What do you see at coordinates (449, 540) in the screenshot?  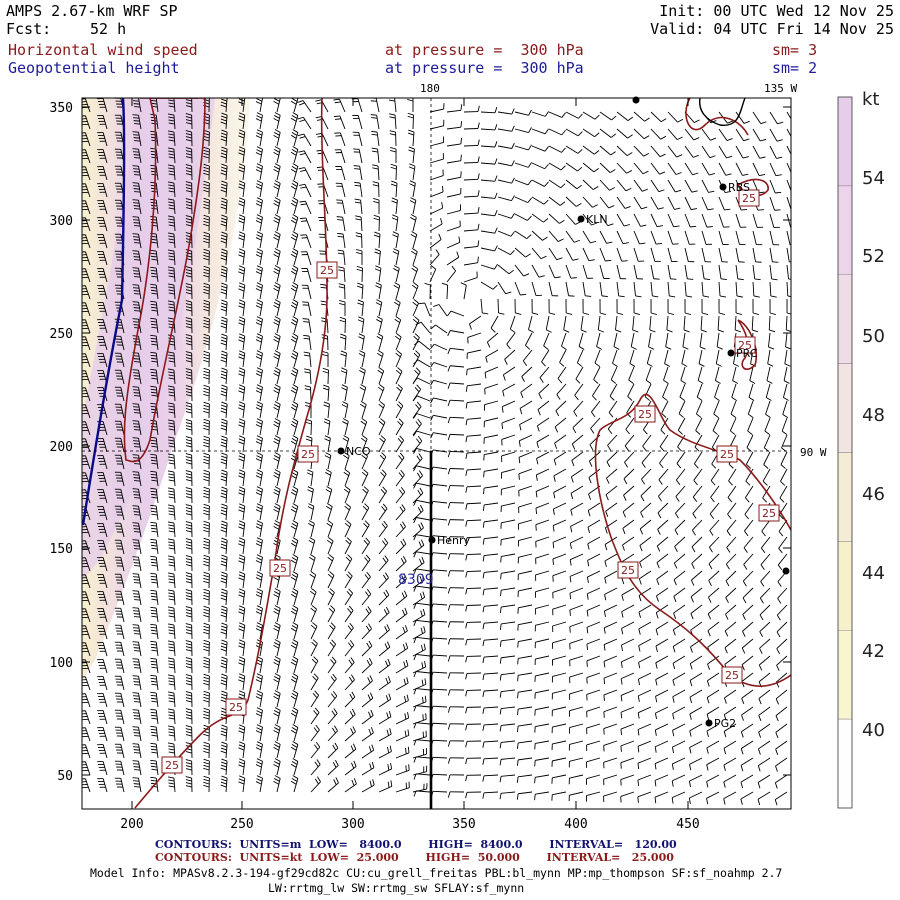 I see `station-henry: Henry` at bounding box center [449, 540].